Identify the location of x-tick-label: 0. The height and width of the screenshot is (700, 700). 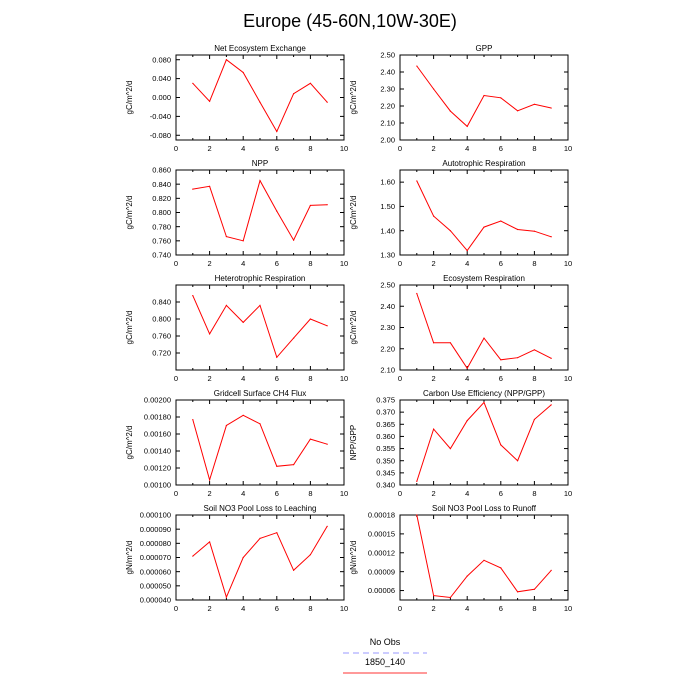
(176, 608).